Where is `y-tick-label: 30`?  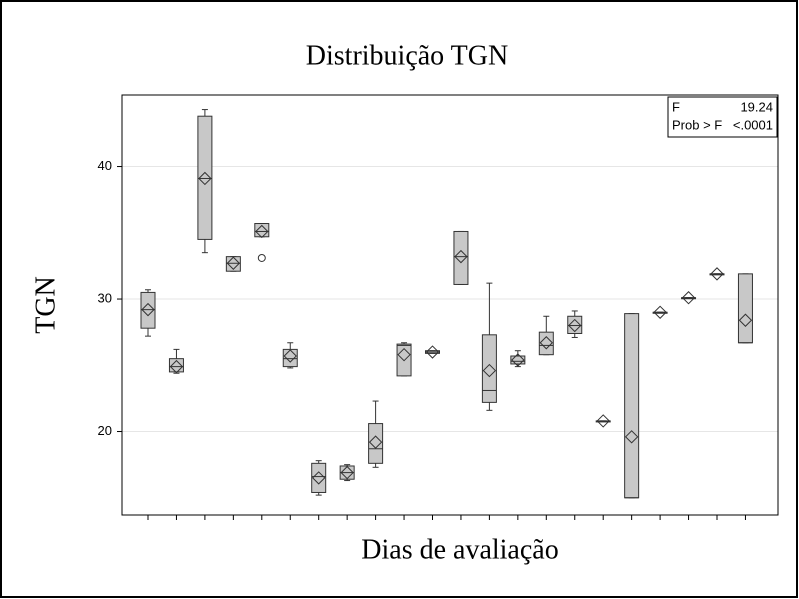
y-tick-label: 30 is located at coordinates (105, 297).